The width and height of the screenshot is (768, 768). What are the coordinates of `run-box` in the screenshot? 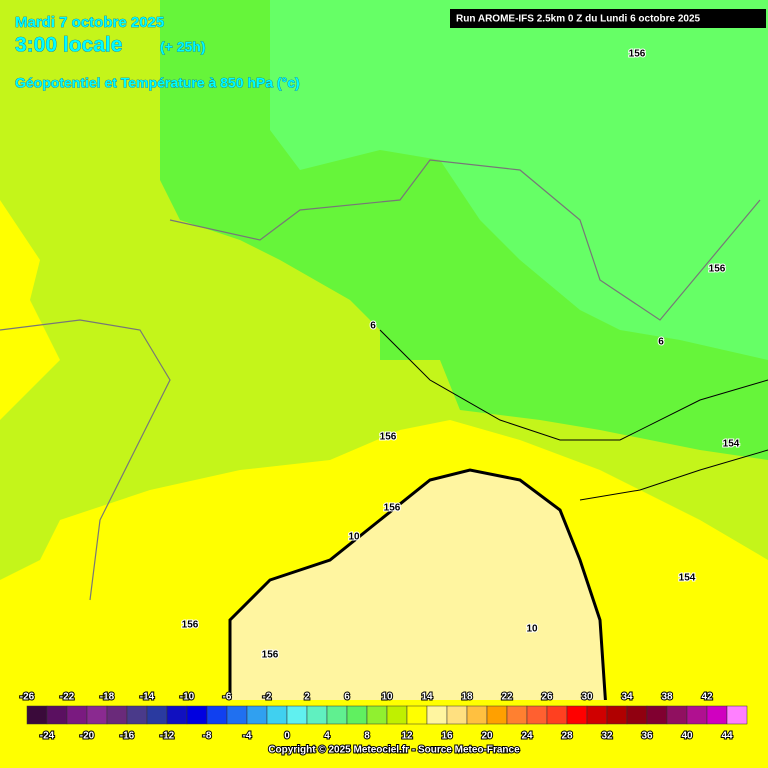 It's located at (608, 18).